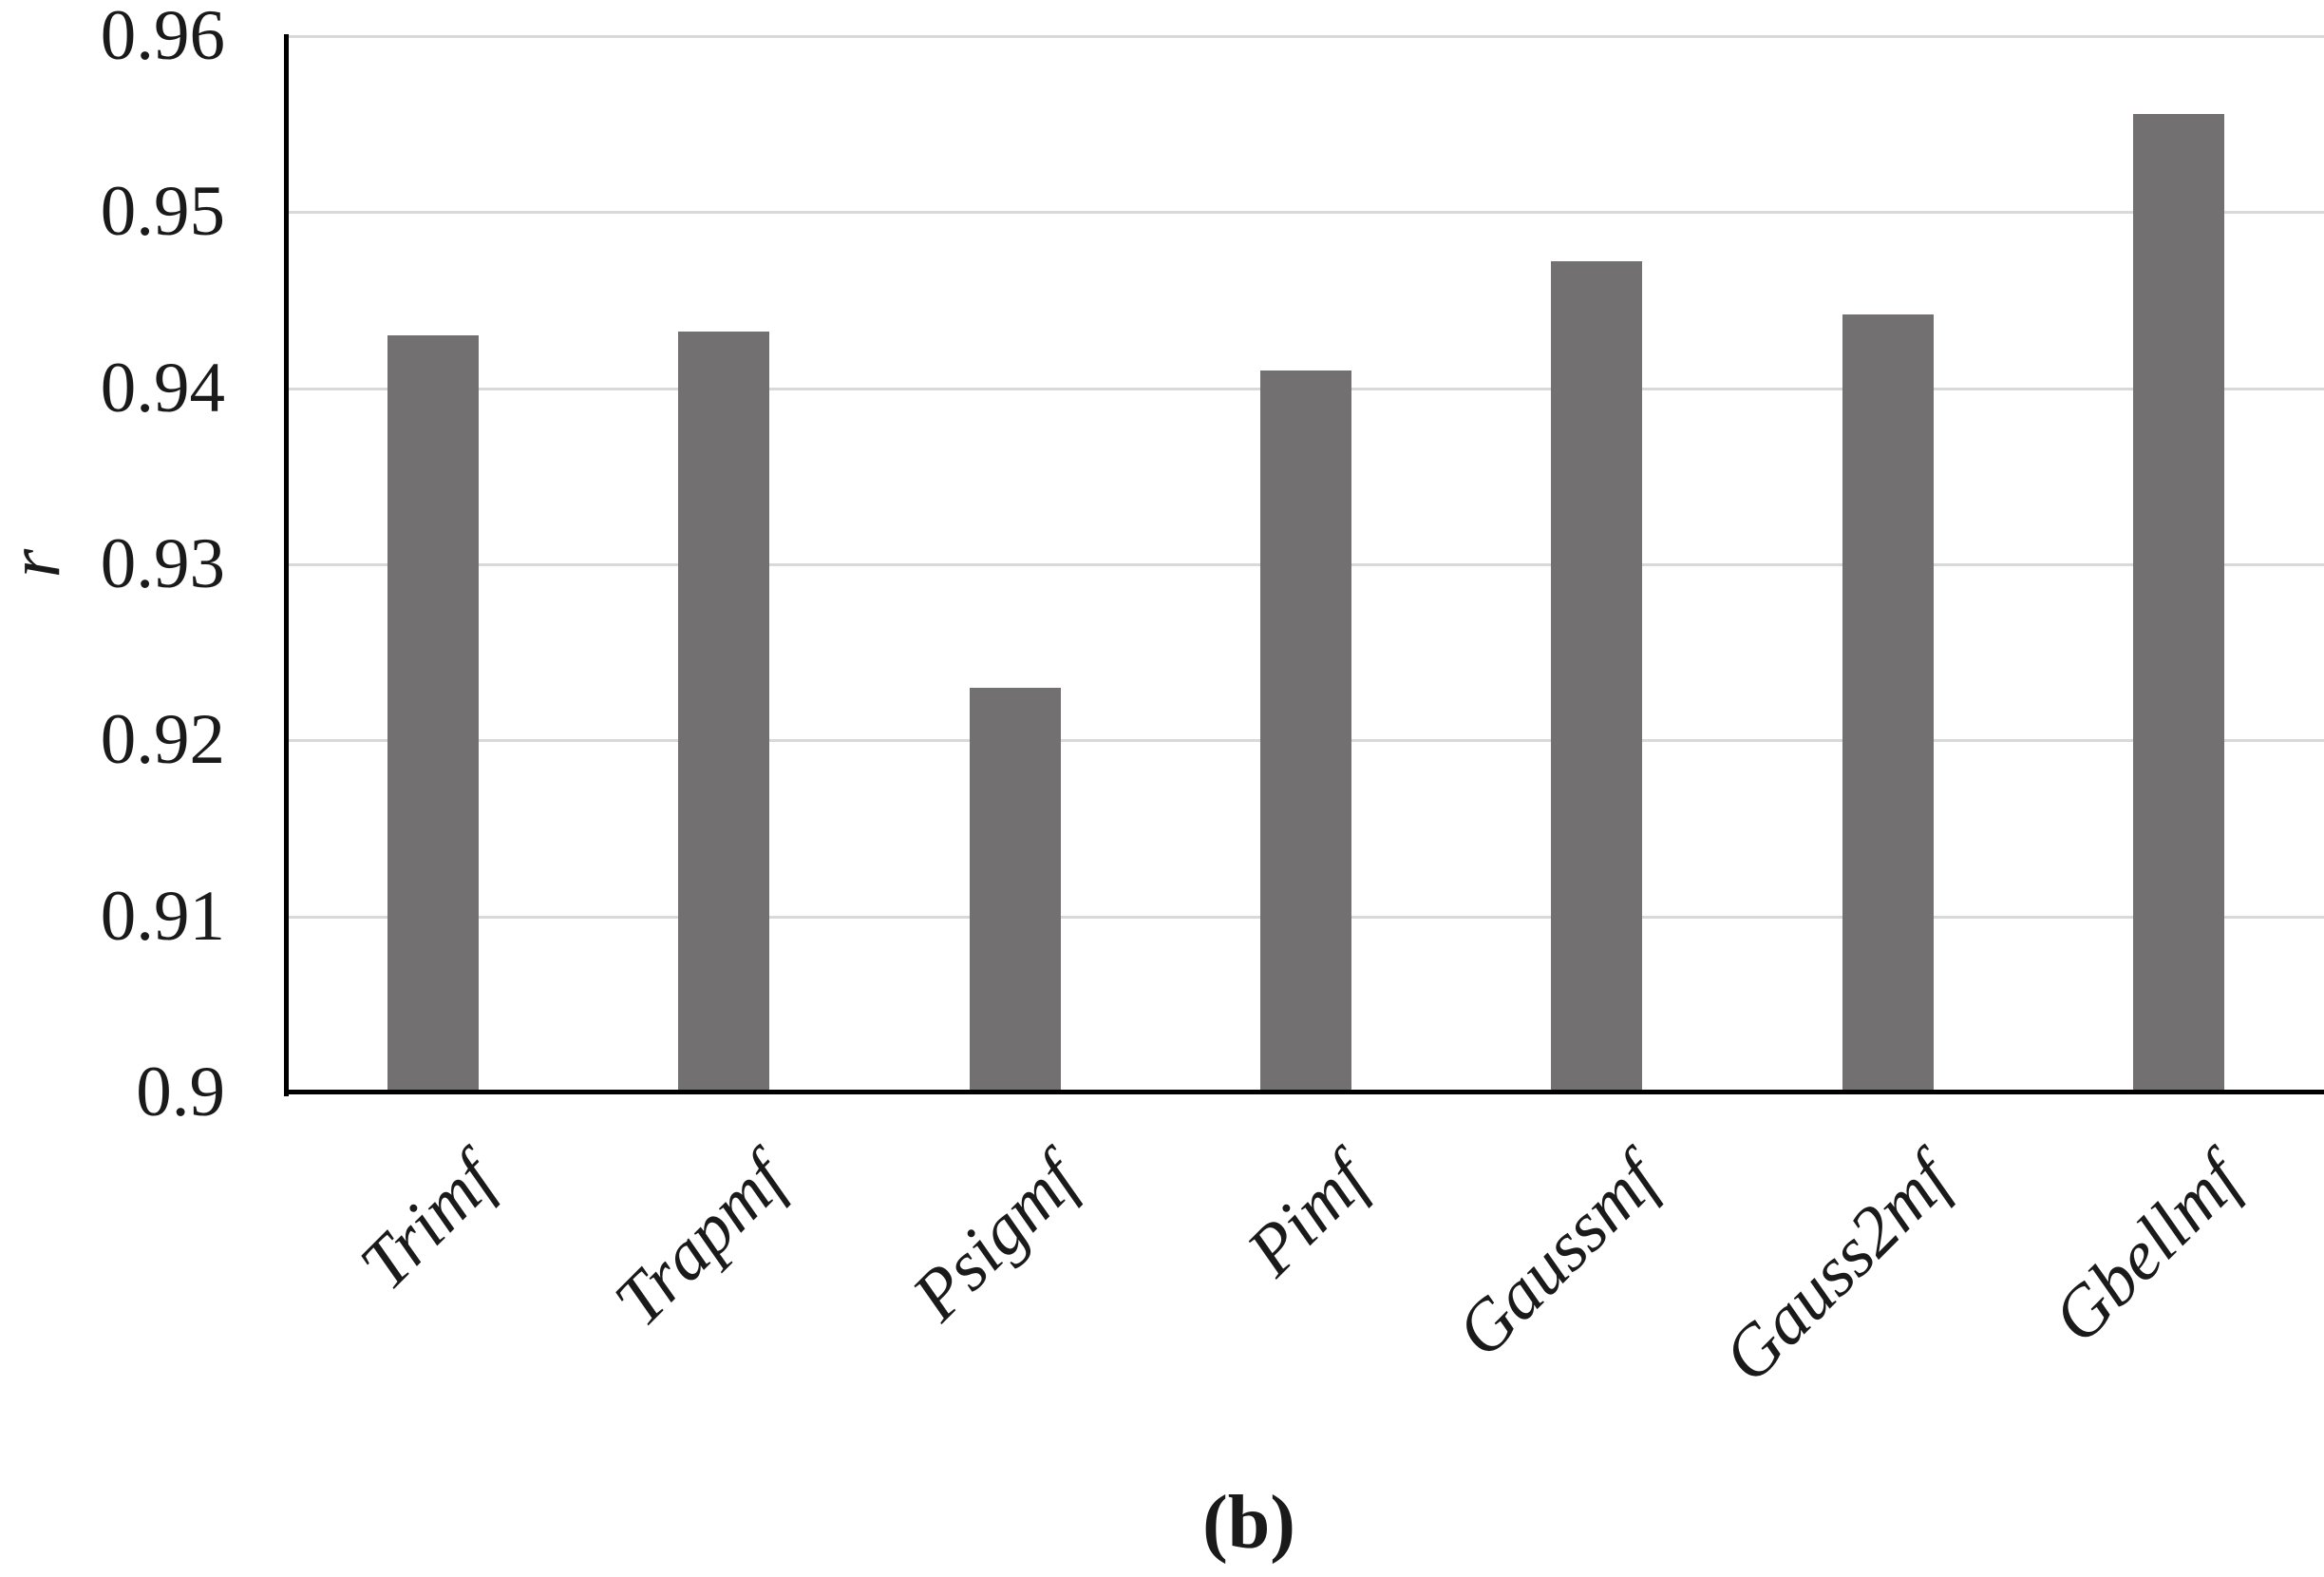 The width and height of the screenshot is (2324, 1577). Describe the element at coordinates (162, 388) in the screenshot. I see `y-tick-label-094: 0.94` at that location.